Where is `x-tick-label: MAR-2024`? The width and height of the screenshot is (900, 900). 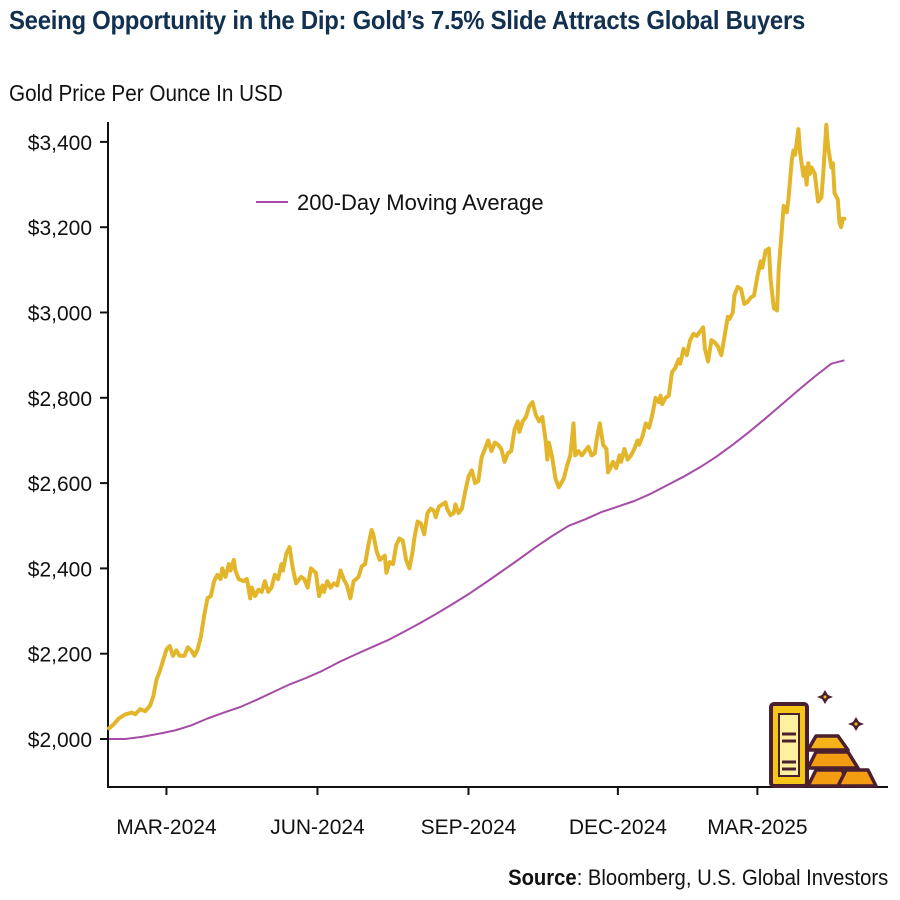
x-tick-label: MAR-2024 is located at coordinates (166, 827).